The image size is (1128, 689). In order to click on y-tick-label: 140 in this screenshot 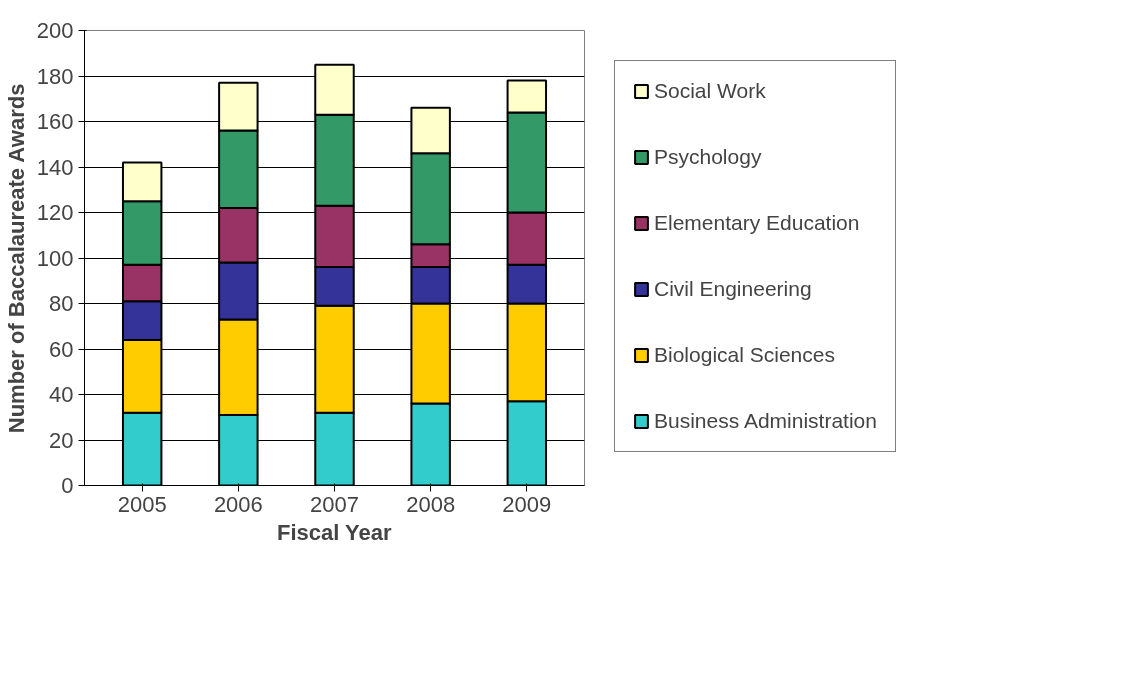, I will do `click(55, 167)`.